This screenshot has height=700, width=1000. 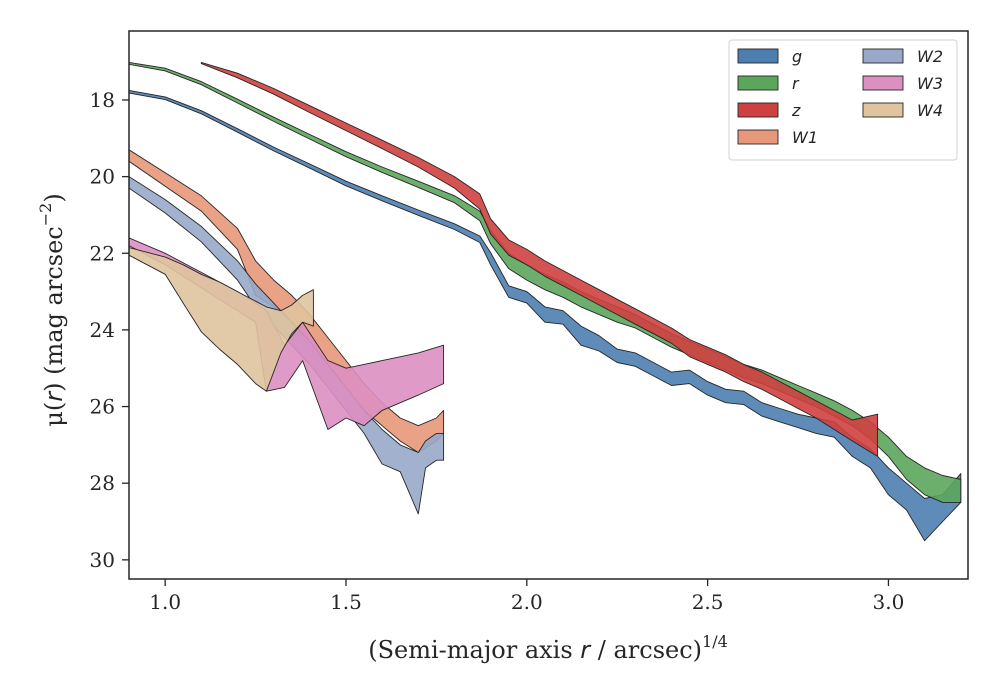 I want to click on x-axis-title: (Semi-major axis r / arcsec)1/4, so click(x=548, y=648).